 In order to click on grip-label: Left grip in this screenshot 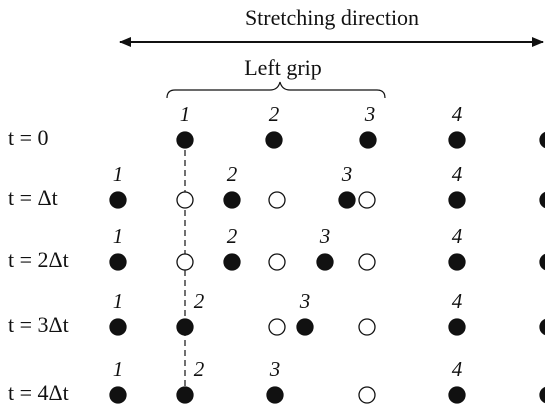, I will do `click(283, 67)`.